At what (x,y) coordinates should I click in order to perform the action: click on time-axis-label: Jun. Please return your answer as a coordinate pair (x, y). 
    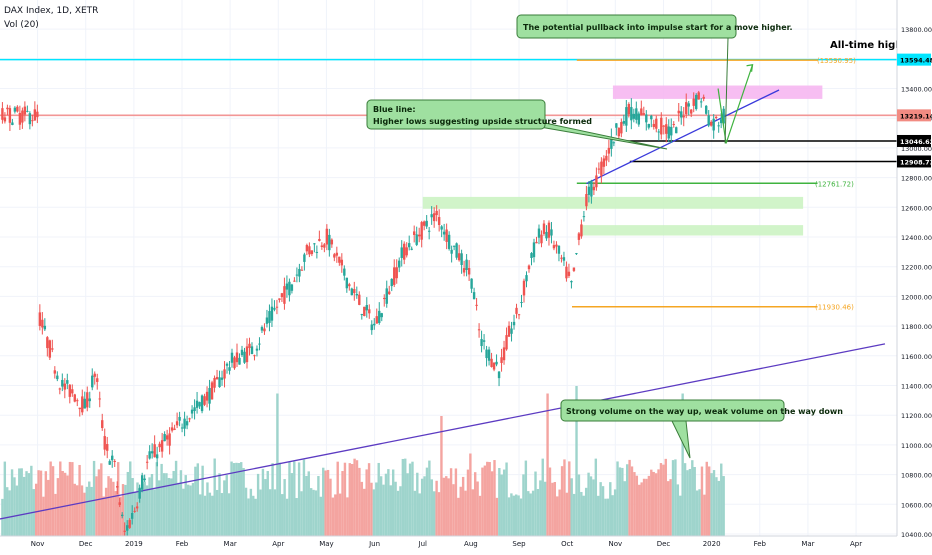
    Looking at the image, I should click on (374, 544).